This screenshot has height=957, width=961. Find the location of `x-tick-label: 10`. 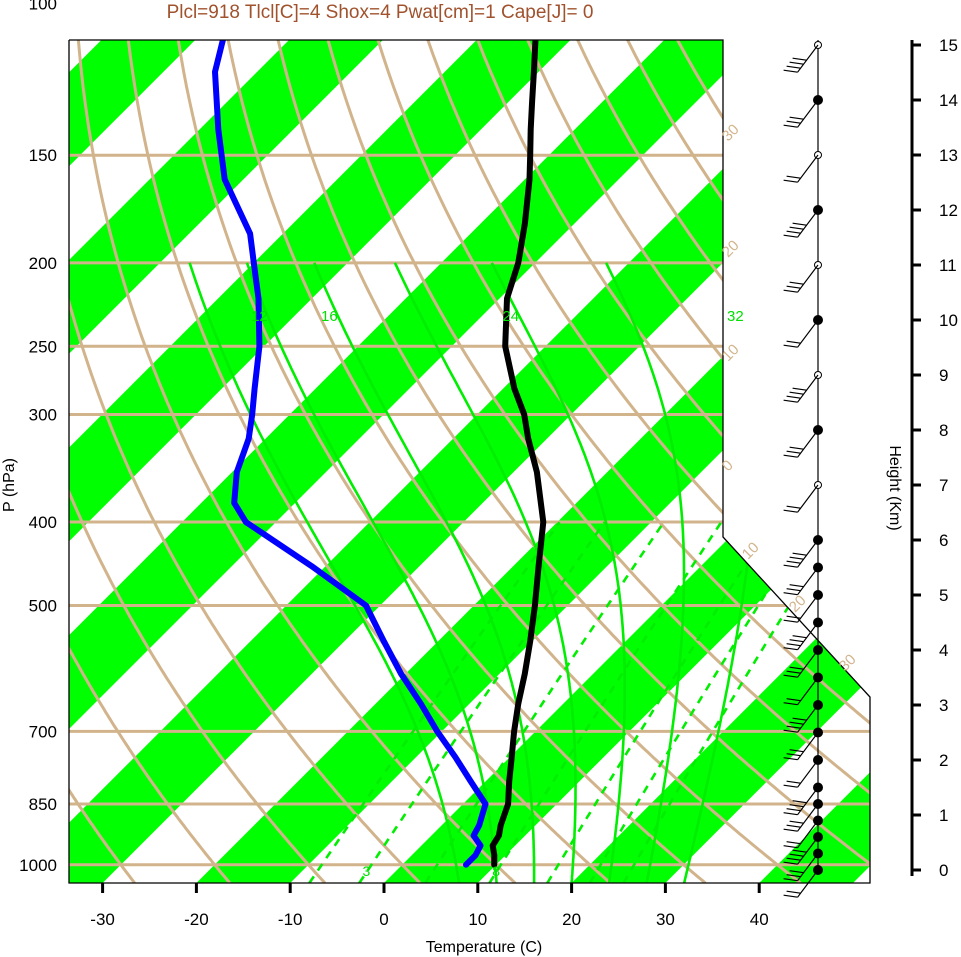

x-tick-label: 10 is located at coordinates (477, 919).